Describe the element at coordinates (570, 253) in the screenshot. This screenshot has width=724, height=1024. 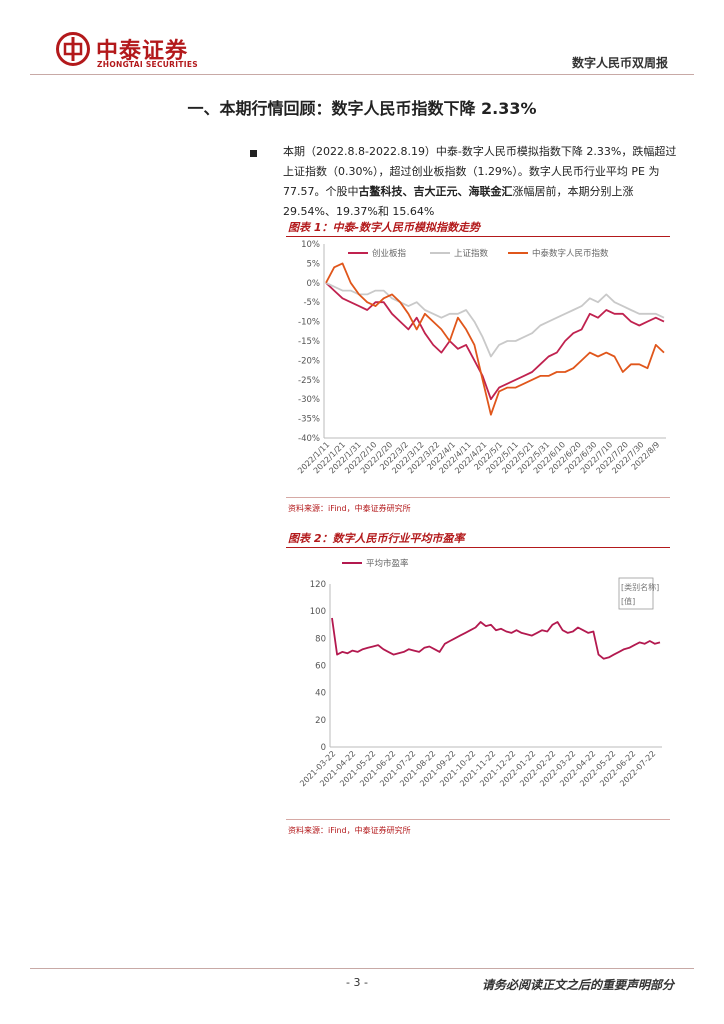
I see `legend-label-3: 中泰数字人民币指数` at that location.